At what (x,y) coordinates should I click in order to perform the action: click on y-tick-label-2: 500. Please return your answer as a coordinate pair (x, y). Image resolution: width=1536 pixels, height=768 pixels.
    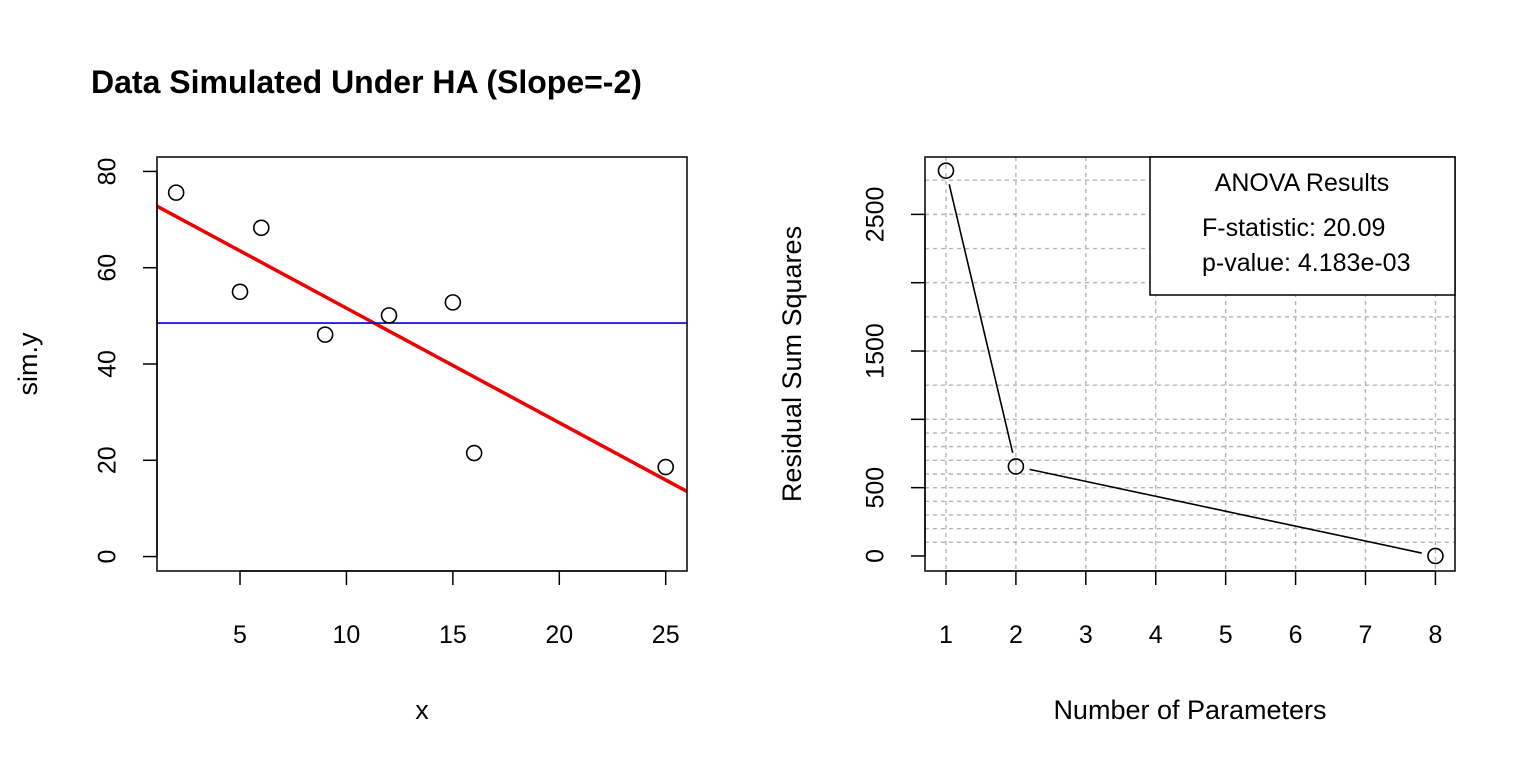
    Looking at the image, I should click on (876, 488).